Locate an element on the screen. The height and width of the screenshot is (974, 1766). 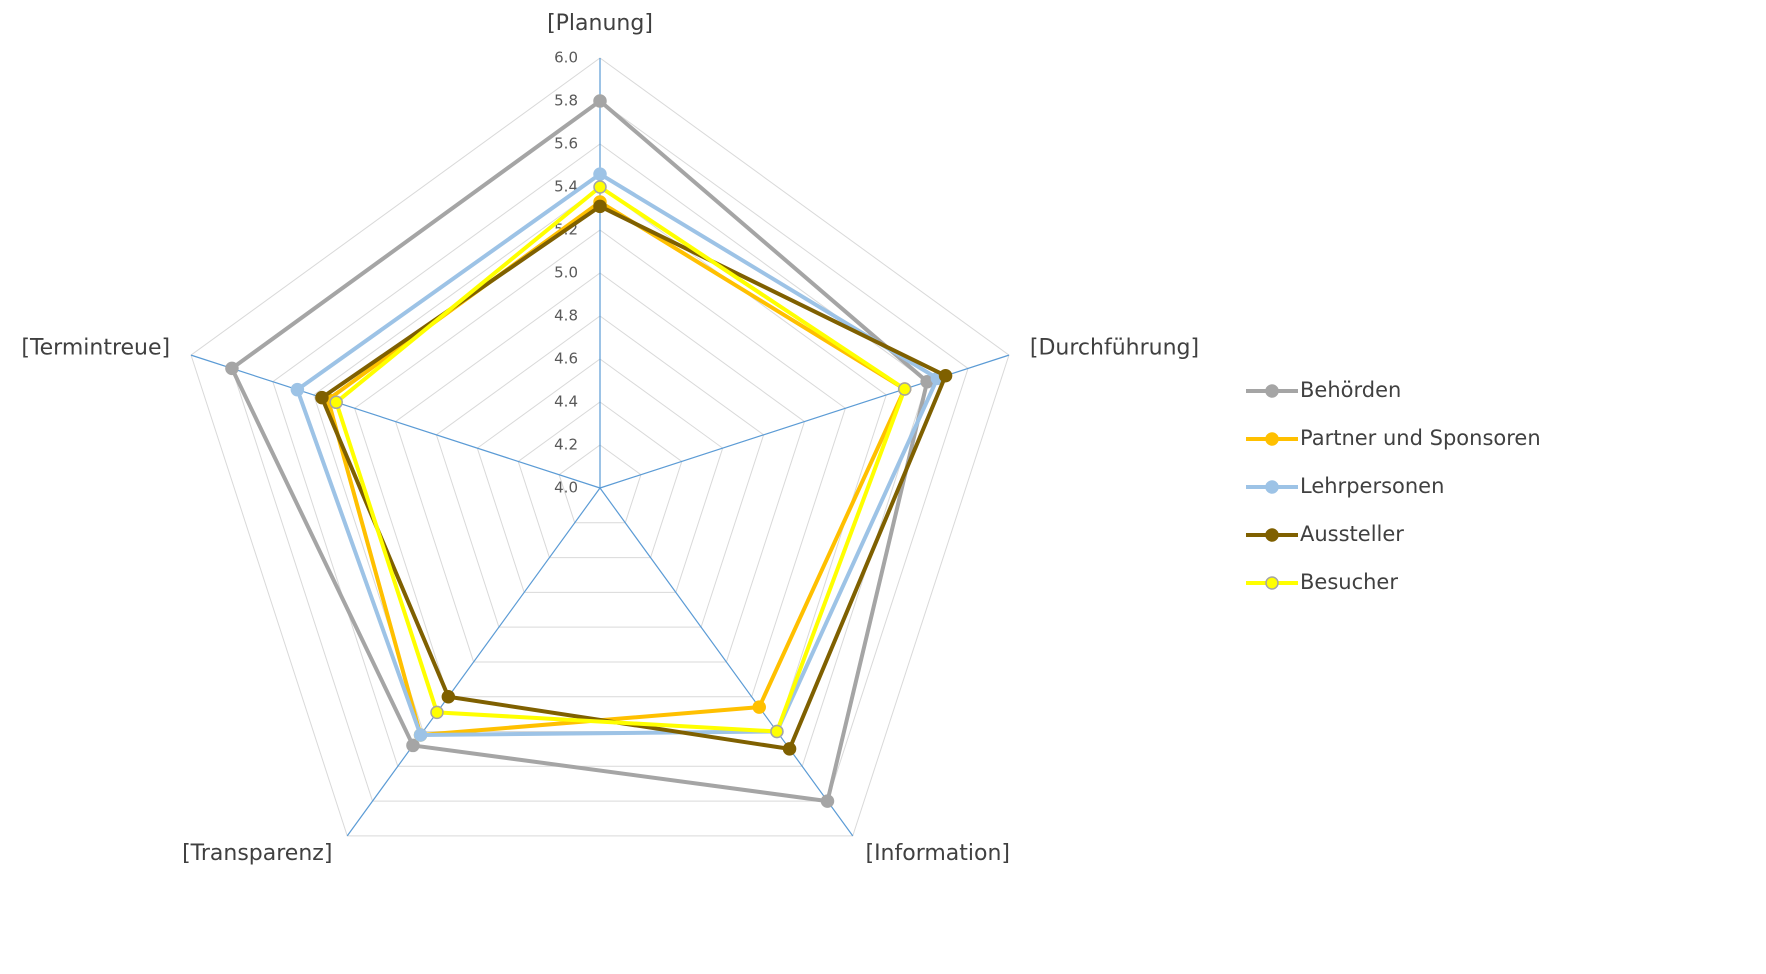
y-tick-label: 4.8 is located at coordinates (566, 316).